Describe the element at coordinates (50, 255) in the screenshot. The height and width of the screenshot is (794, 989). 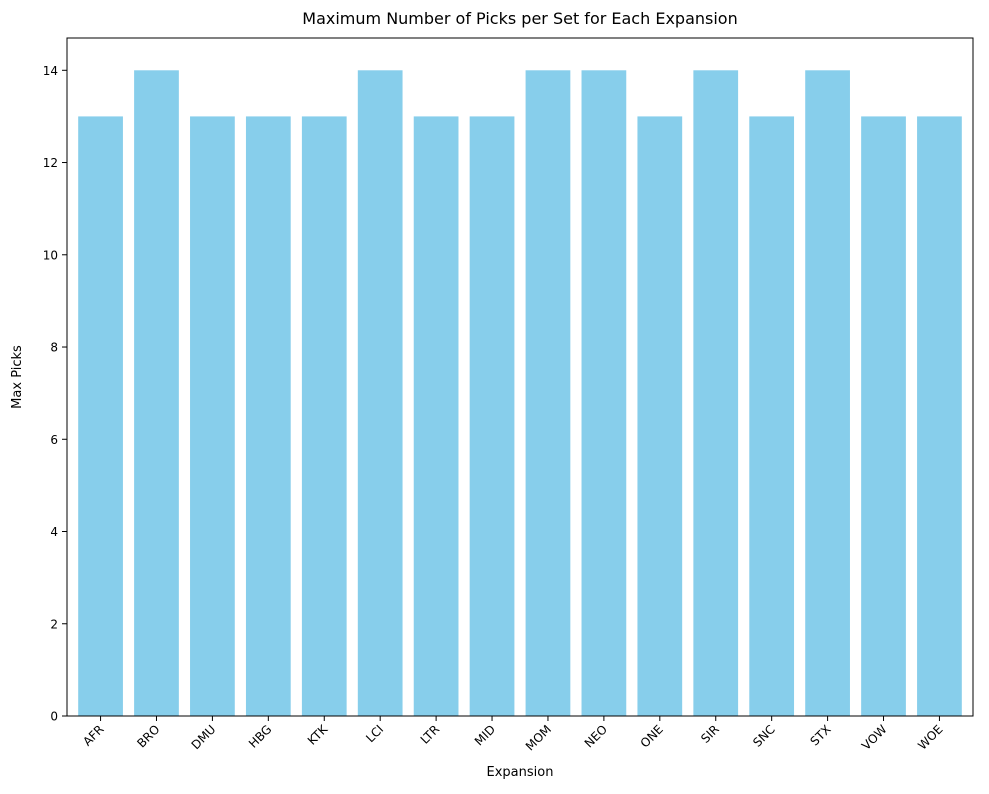
I see `y-tick-label: 10` at that location.